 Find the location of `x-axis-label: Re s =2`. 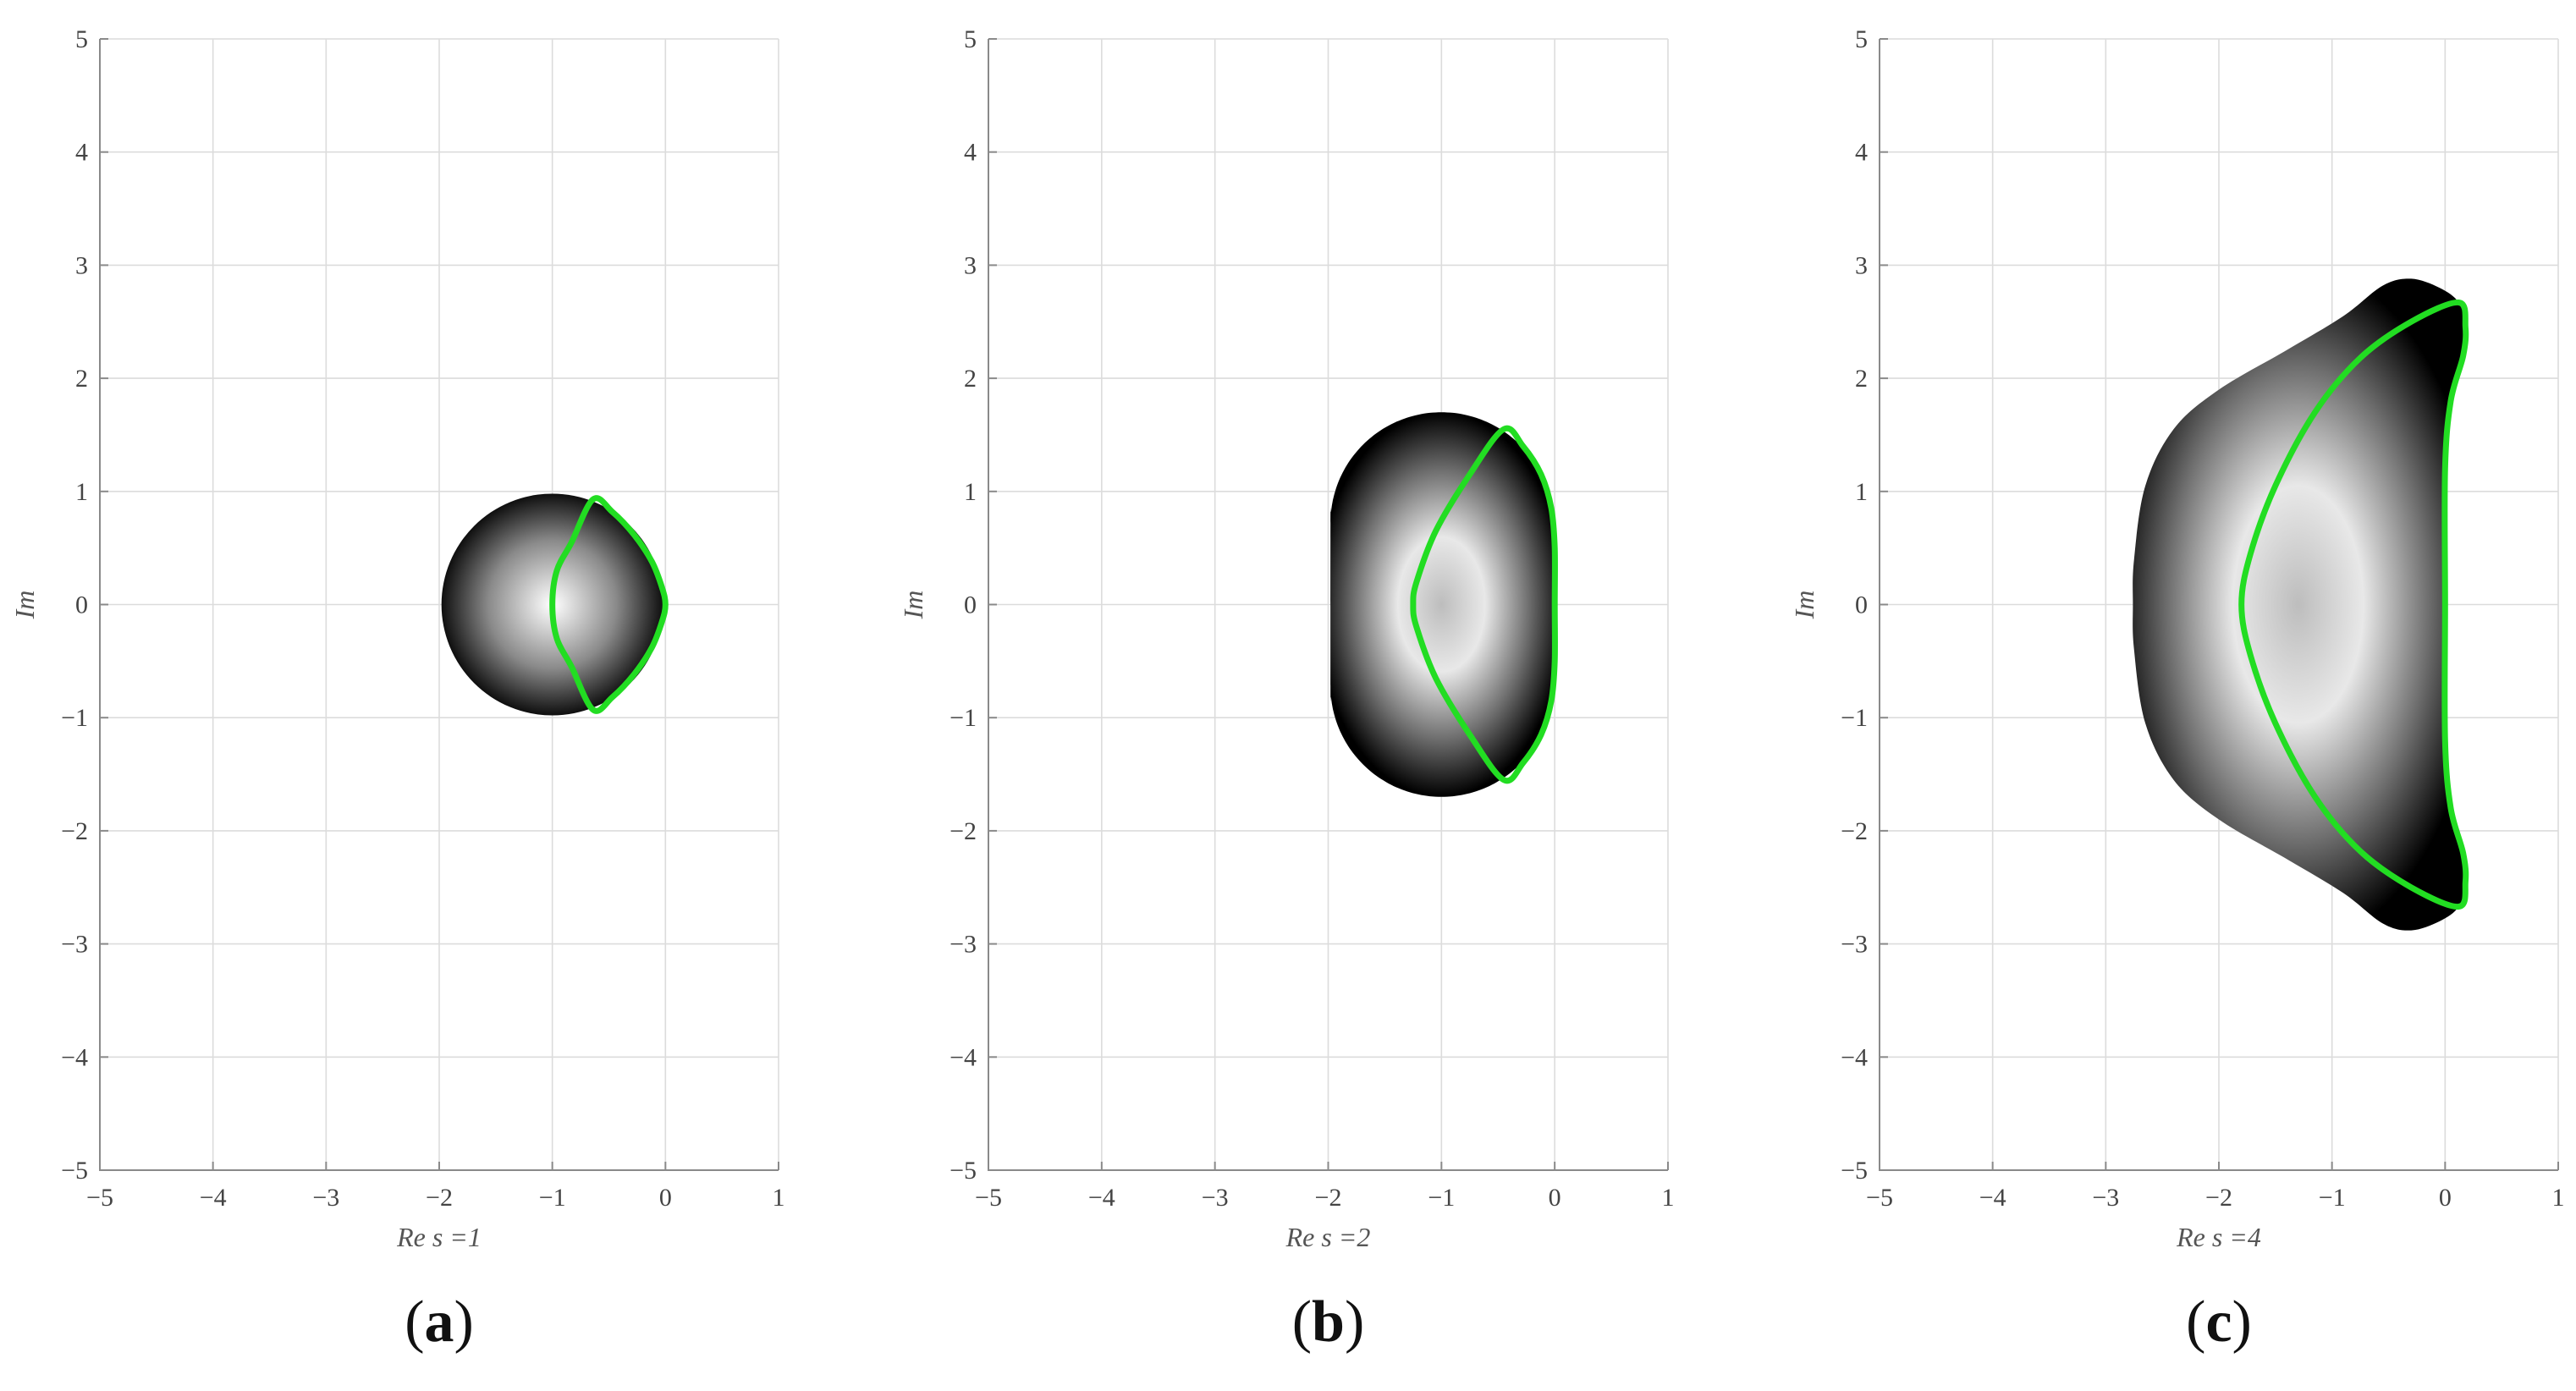

x-axis-label: Re s =2 is located at coordinates (1328, 1237).